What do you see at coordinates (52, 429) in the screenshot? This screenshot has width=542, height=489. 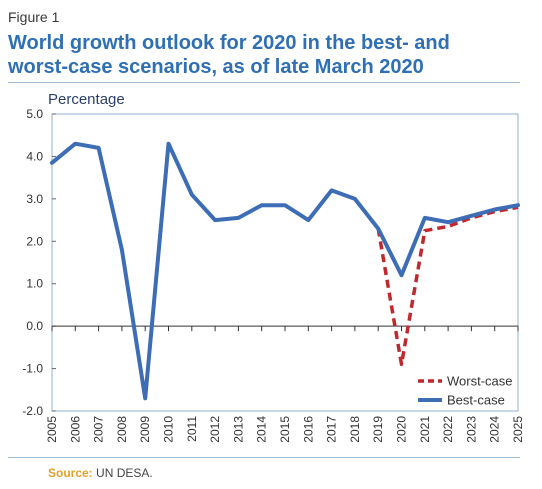 I see `x-tick-label: 2005` at bounding box center [52, 429].